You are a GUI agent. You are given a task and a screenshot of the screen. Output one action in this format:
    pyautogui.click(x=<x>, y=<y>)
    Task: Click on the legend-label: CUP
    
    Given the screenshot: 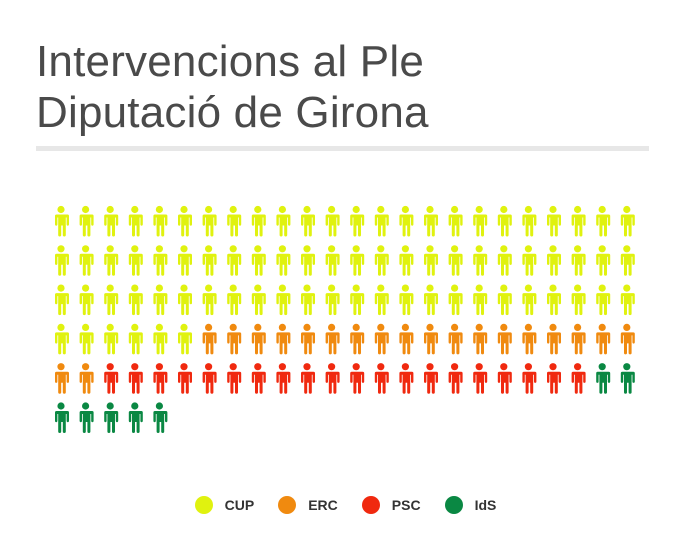 What is the action you would take?
    pyautogui.click(x=239, y=505)
    